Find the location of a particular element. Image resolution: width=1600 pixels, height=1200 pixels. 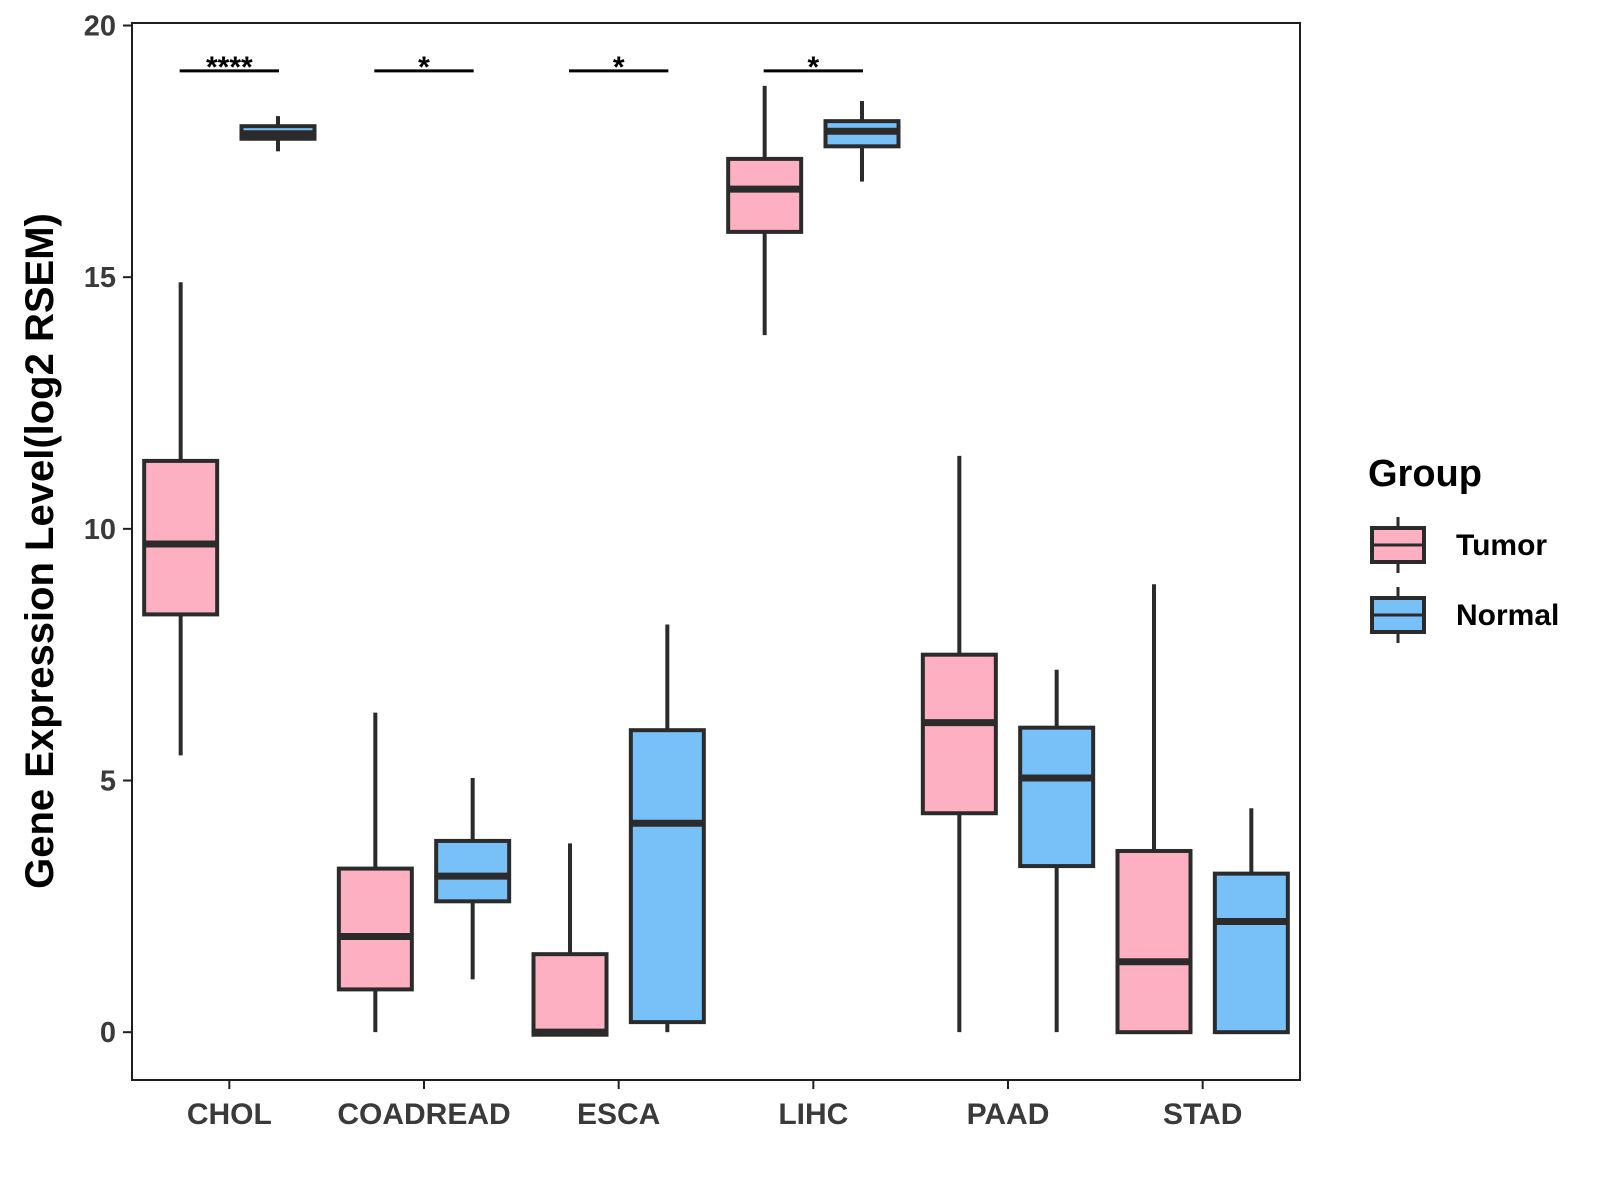

box-tumor-coadread is located at coordinates (375, 872).